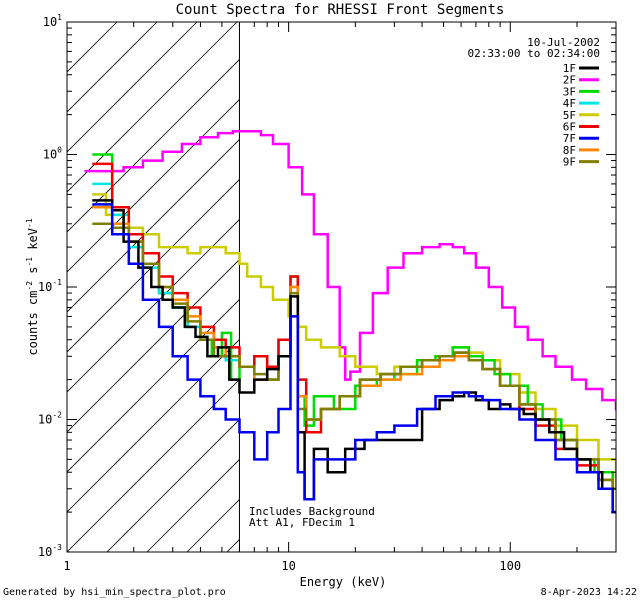 This screenshot has height=600, width=640. Describe the element at coordinates (32, 286) in the screenshot. I see `y-axis-label: counts cm-2 s-1 keV-1` at that location.